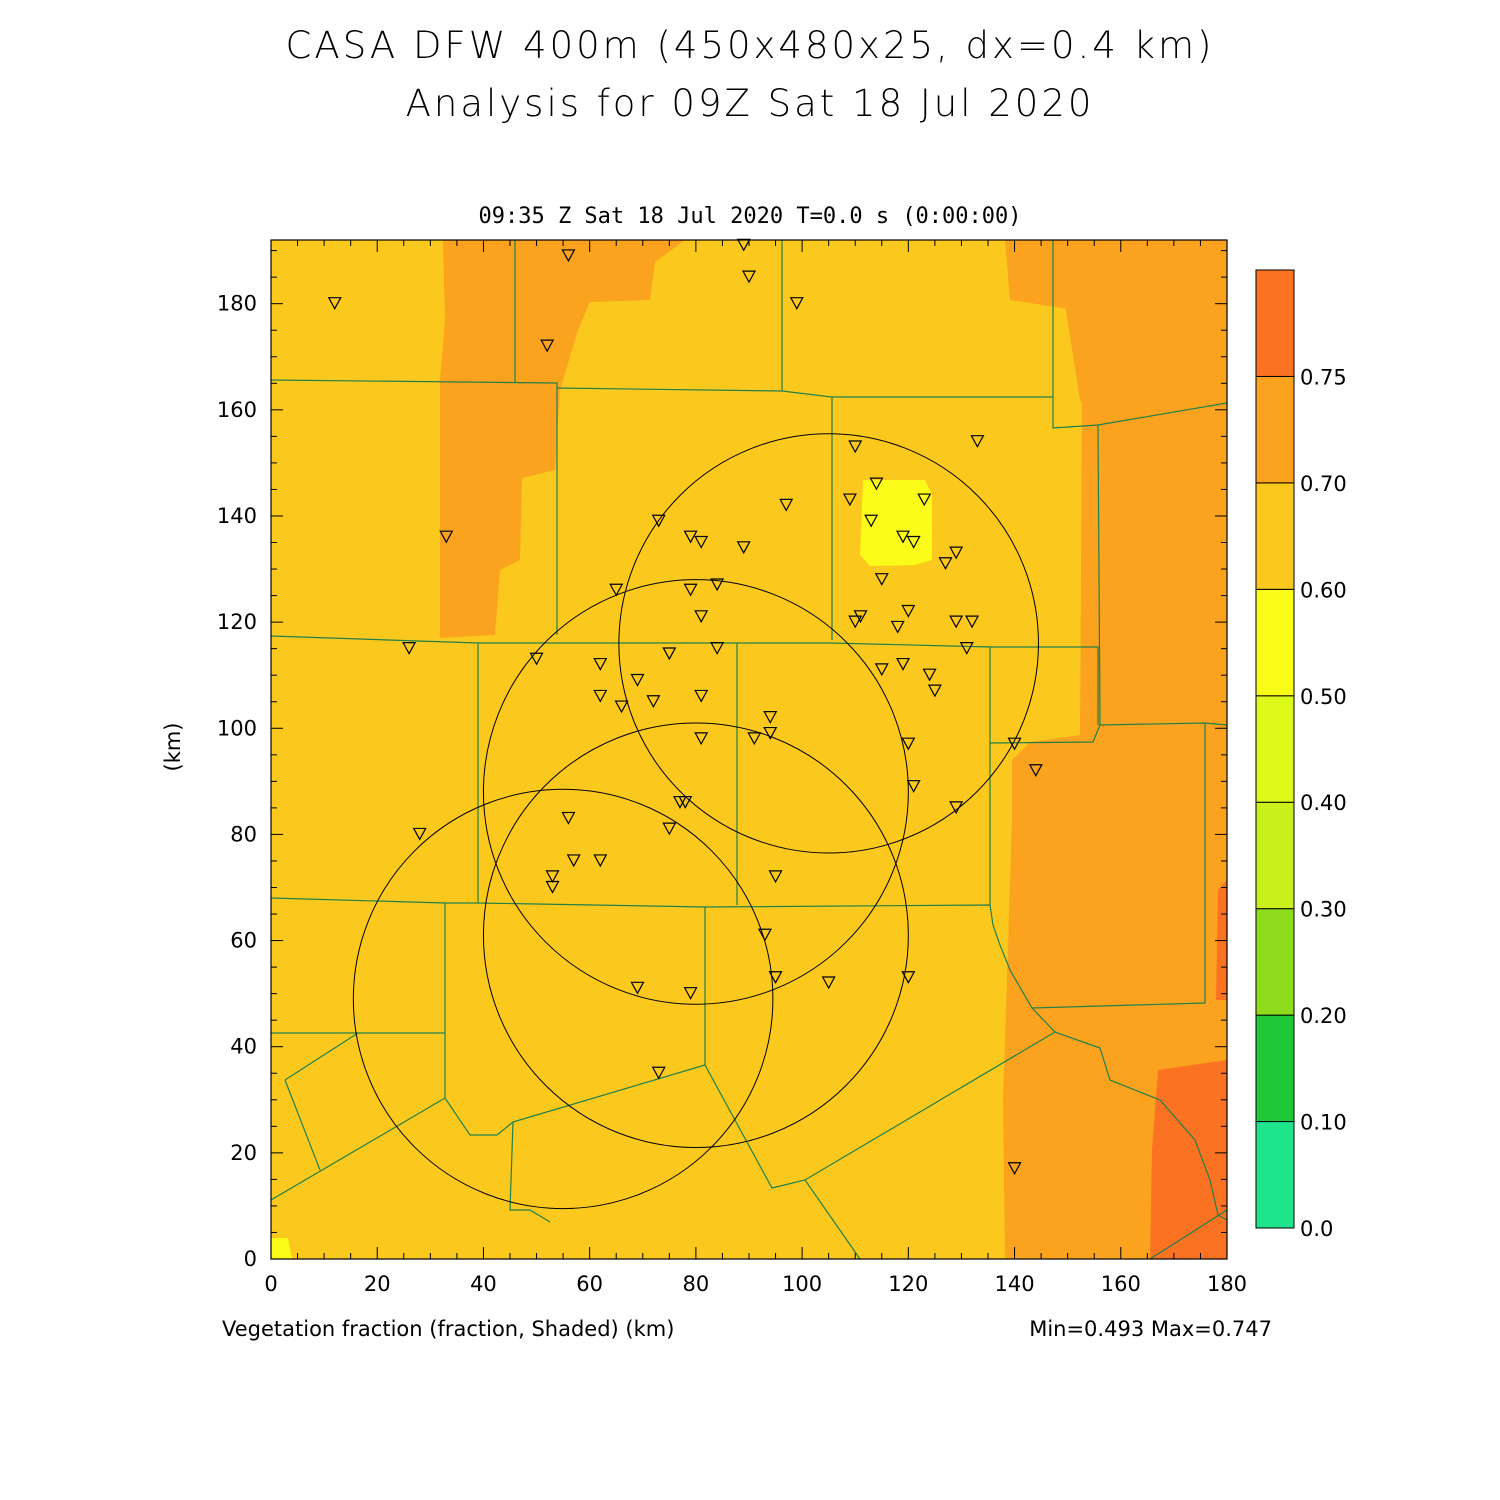 The width and height of the screenshot is (1500, 1500). Describe the element at coordinates (562, 439) in the screenshot. I see `field-region-060-070-west` at that location.